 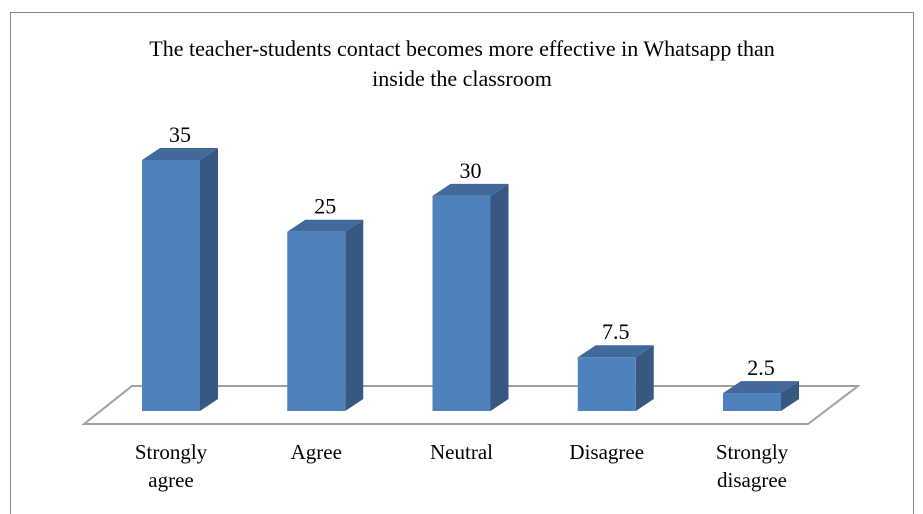 What do you see at coordinates (752, 466) in the screenshot?
I see `x-tick-label: Strongly disagree` at bounding box center [752, 466].